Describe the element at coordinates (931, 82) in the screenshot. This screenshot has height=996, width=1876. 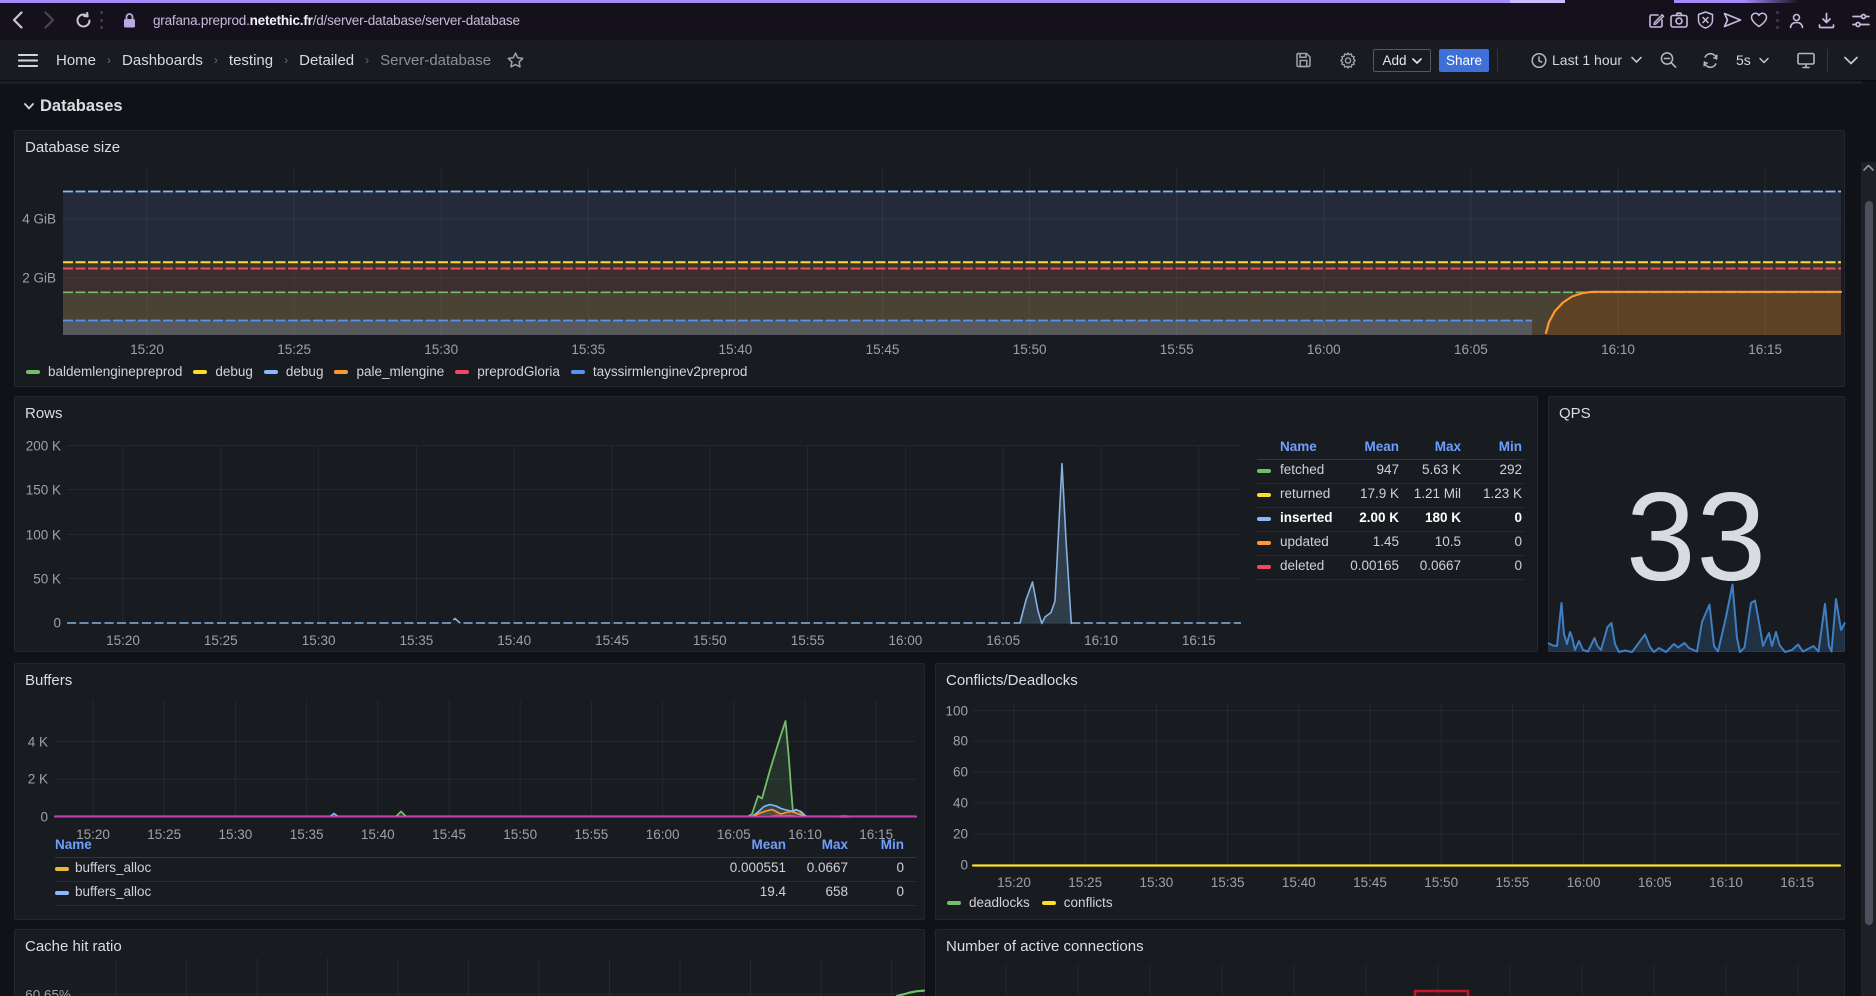
I see `submenu-remnant` at that location.